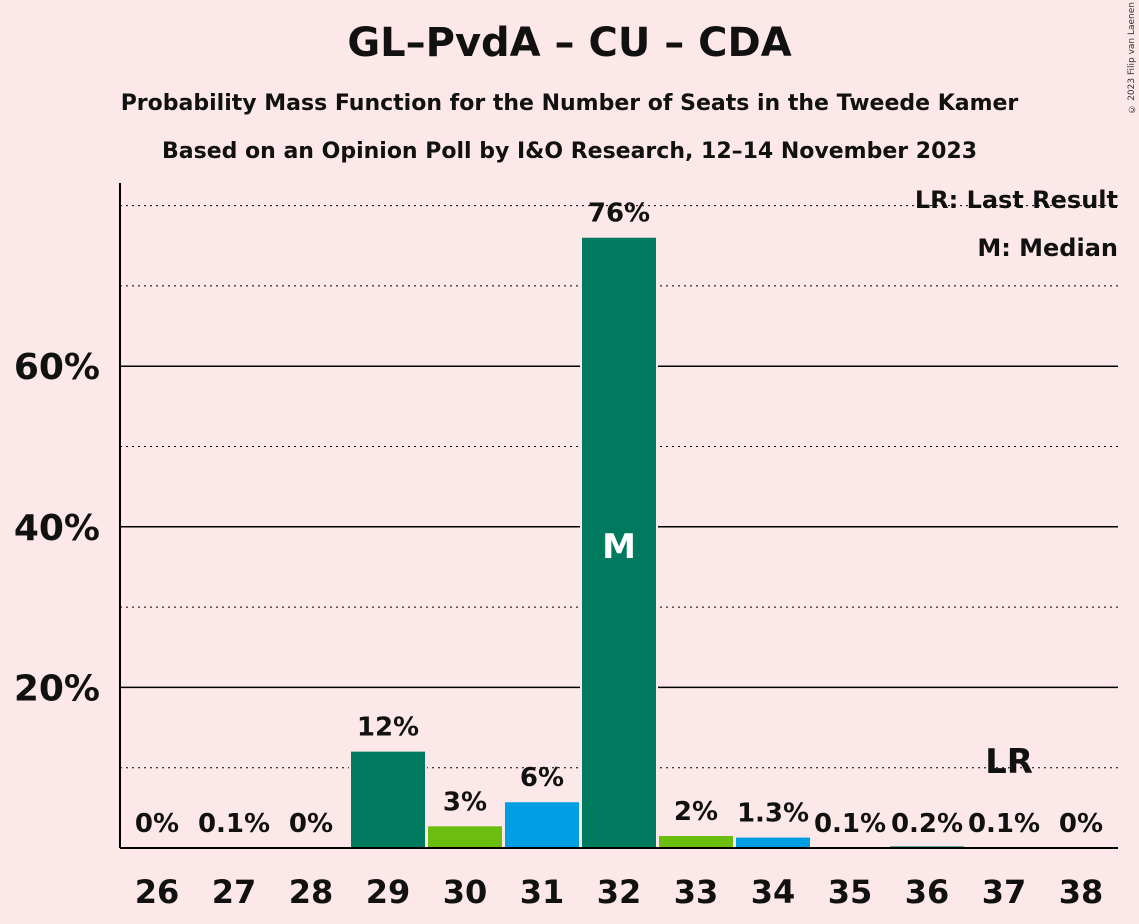 The image size is (1139, 924). What do you see at coordinates (773, 892) in the screenshot?
I see `x-tick-label: 34` at bounding box center [773, 892].